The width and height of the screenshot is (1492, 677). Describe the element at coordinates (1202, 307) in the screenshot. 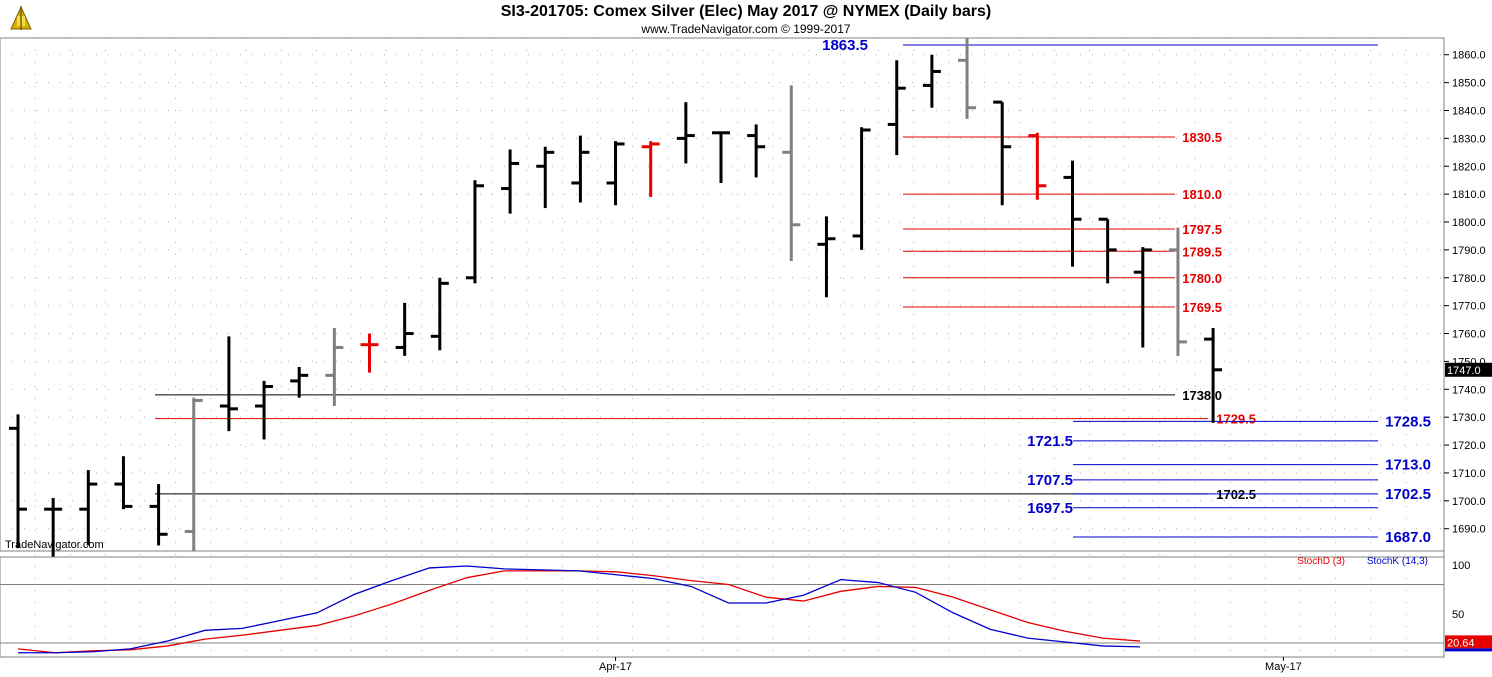

I see `level-label: 1769.5` at that location.